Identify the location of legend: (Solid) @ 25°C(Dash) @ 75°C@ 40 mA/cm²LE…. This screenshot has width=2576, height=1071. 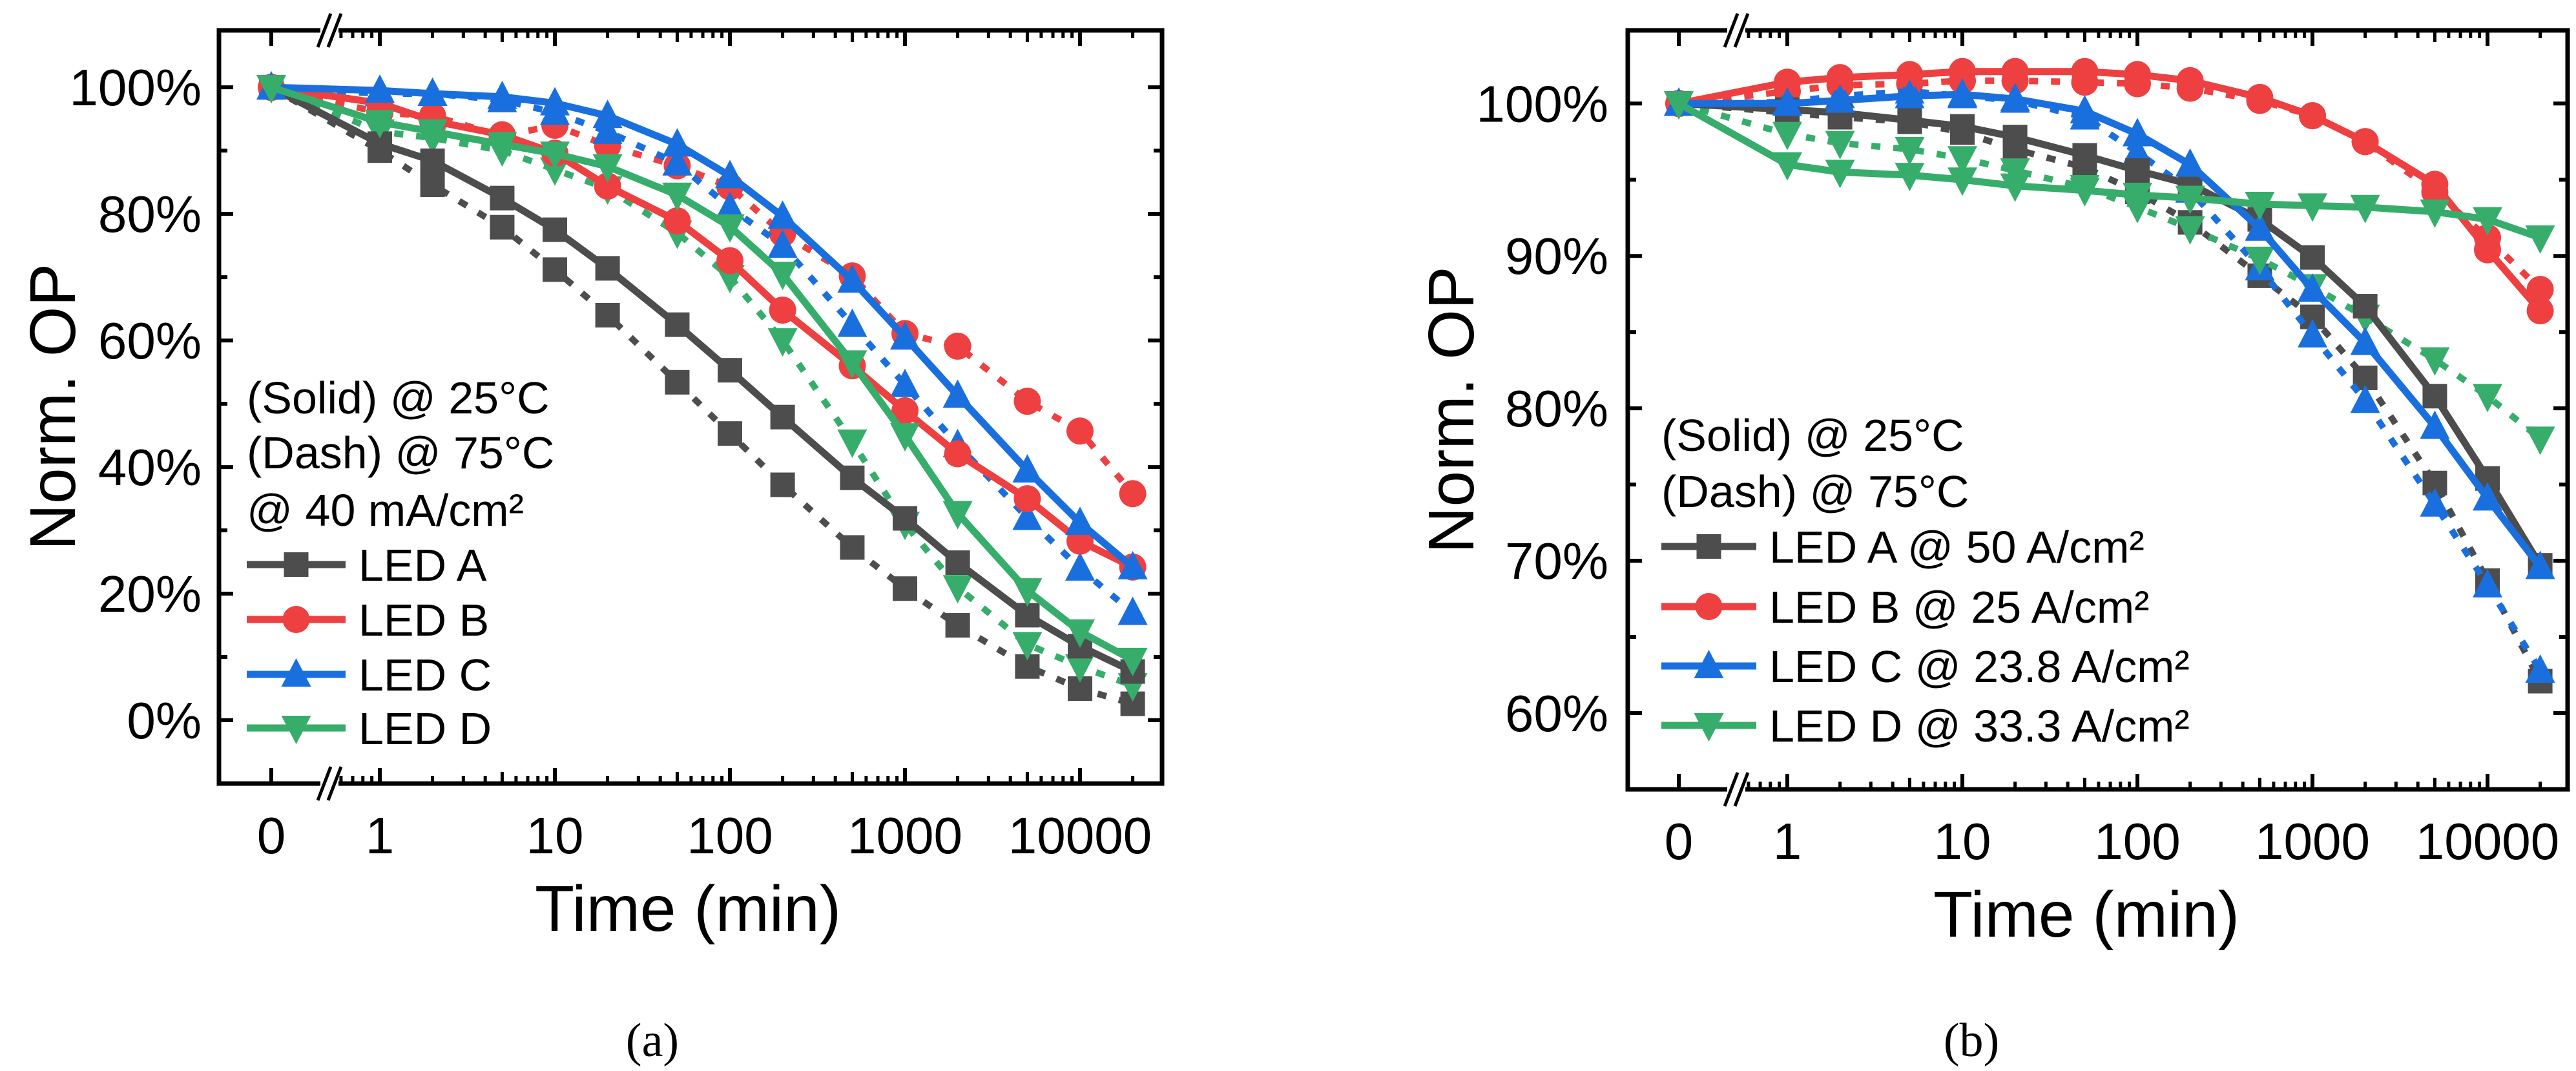
(400, 563).